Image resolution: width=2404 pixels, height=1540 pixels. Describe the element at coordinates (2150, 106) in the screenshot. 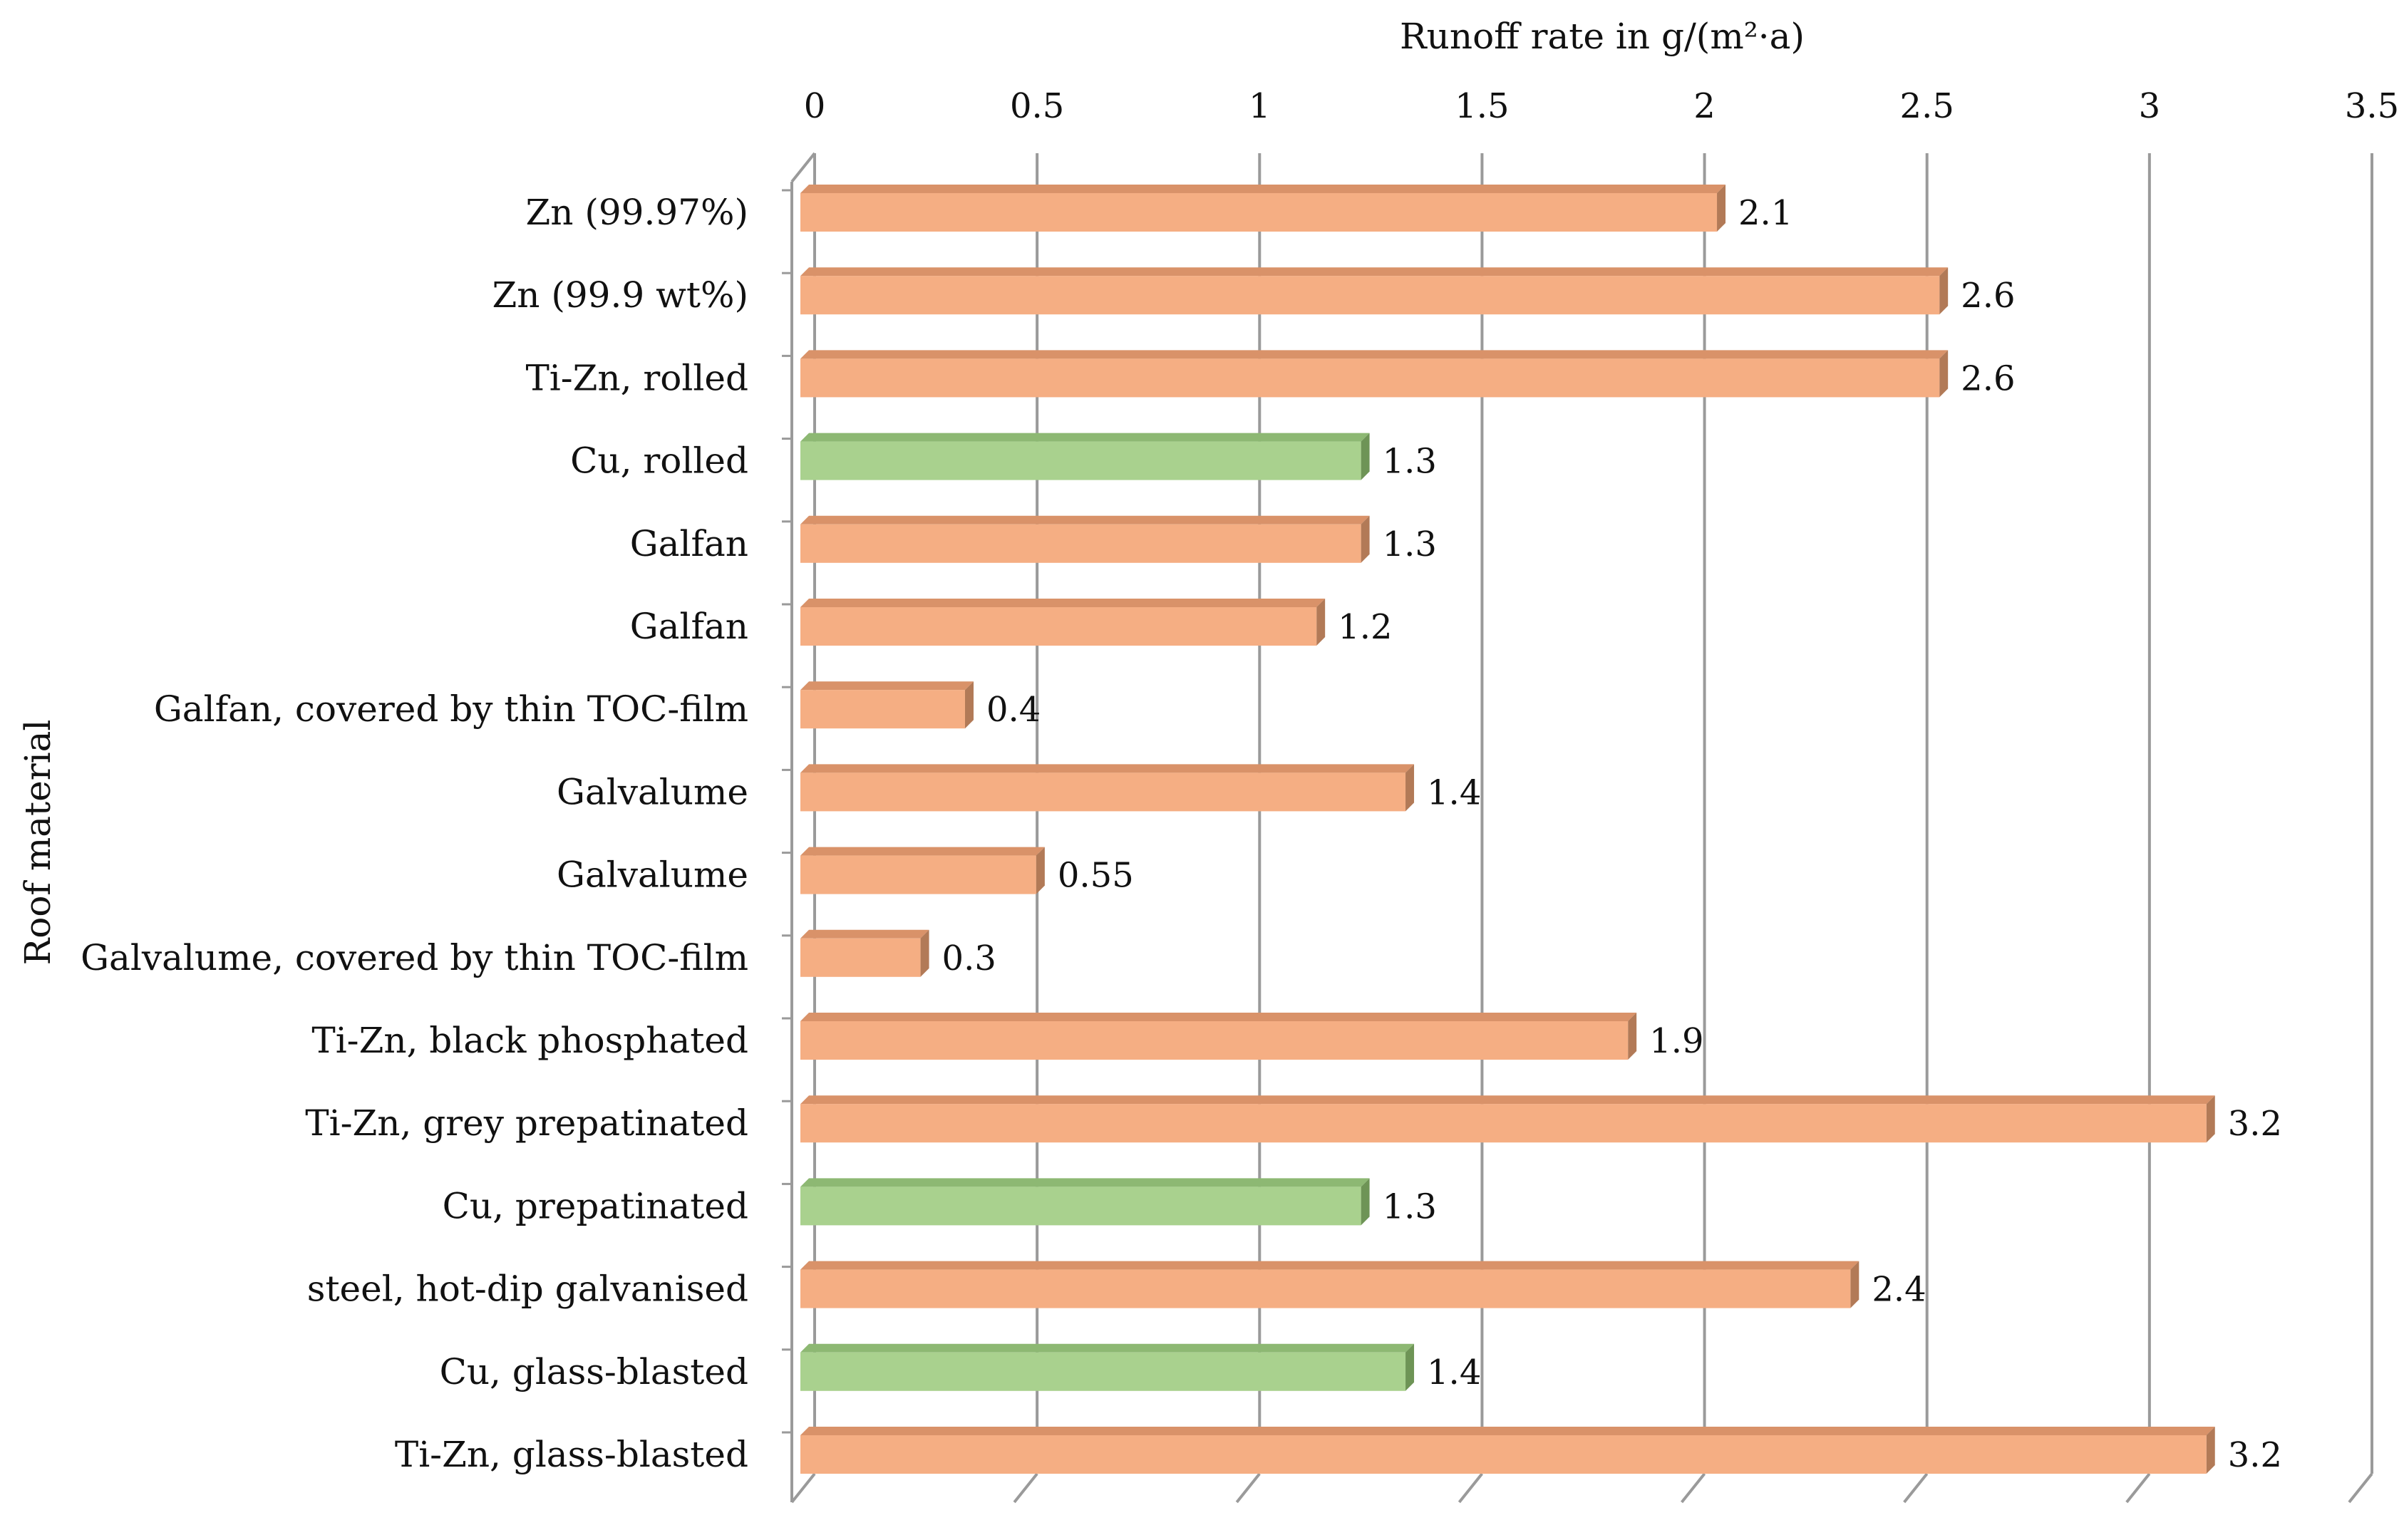

I see `x-tick-label: 3` at that location.